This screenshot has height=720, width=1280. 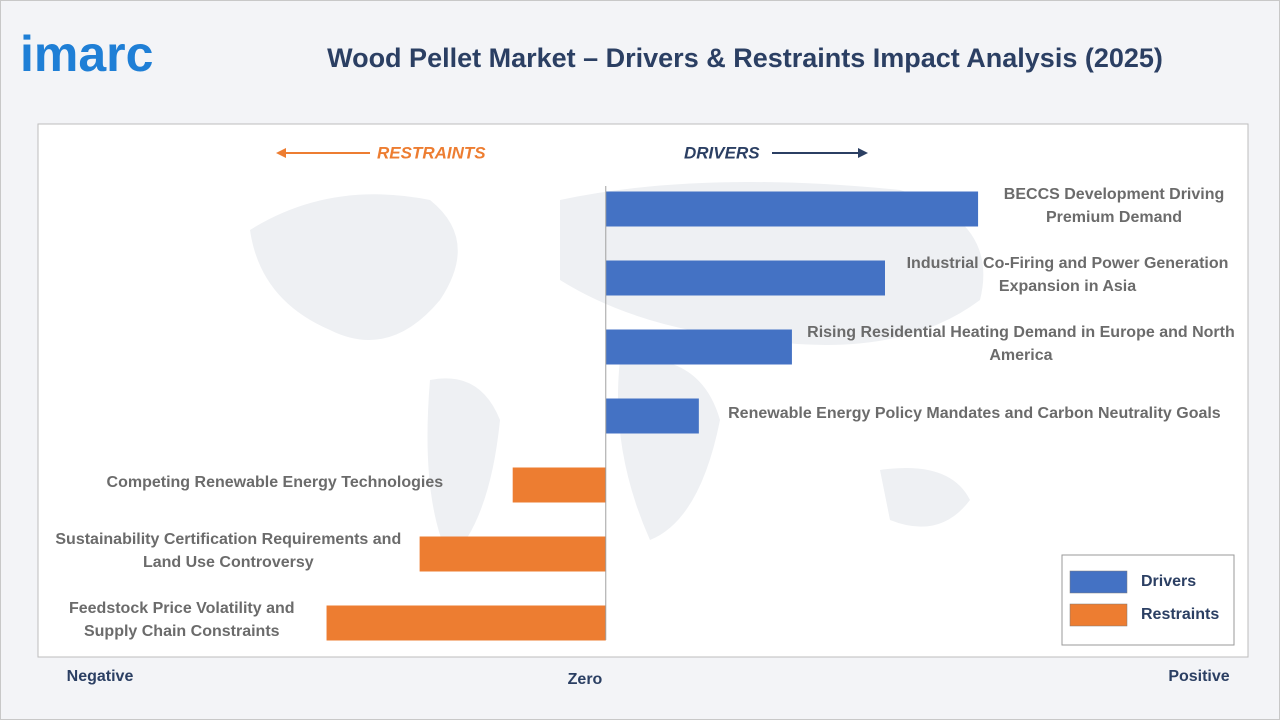 I want to click on legend-label: Drivers, so click(x=1168, y=581).